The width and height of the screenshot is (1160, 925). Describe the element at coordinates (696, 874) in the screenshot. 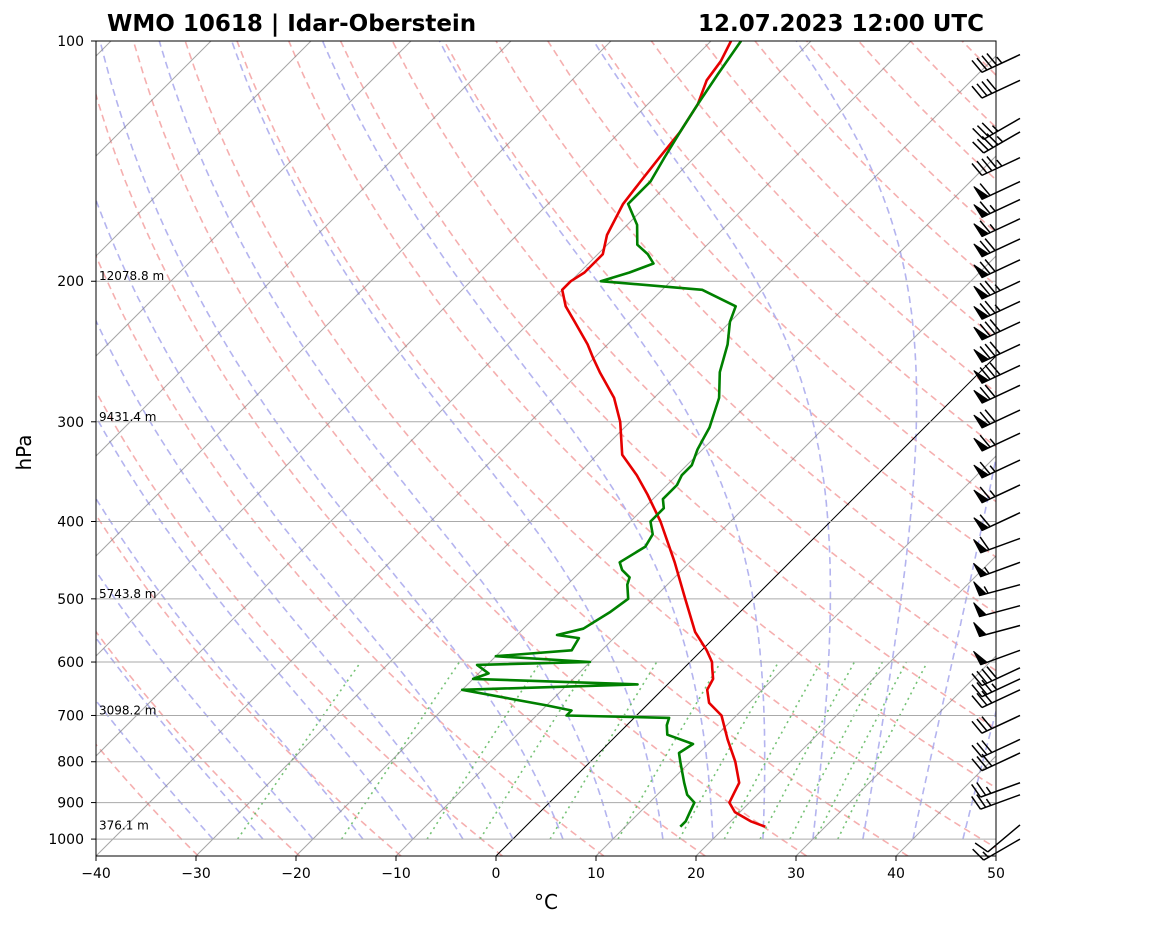

I see `x-tick-label: 20` at that location.